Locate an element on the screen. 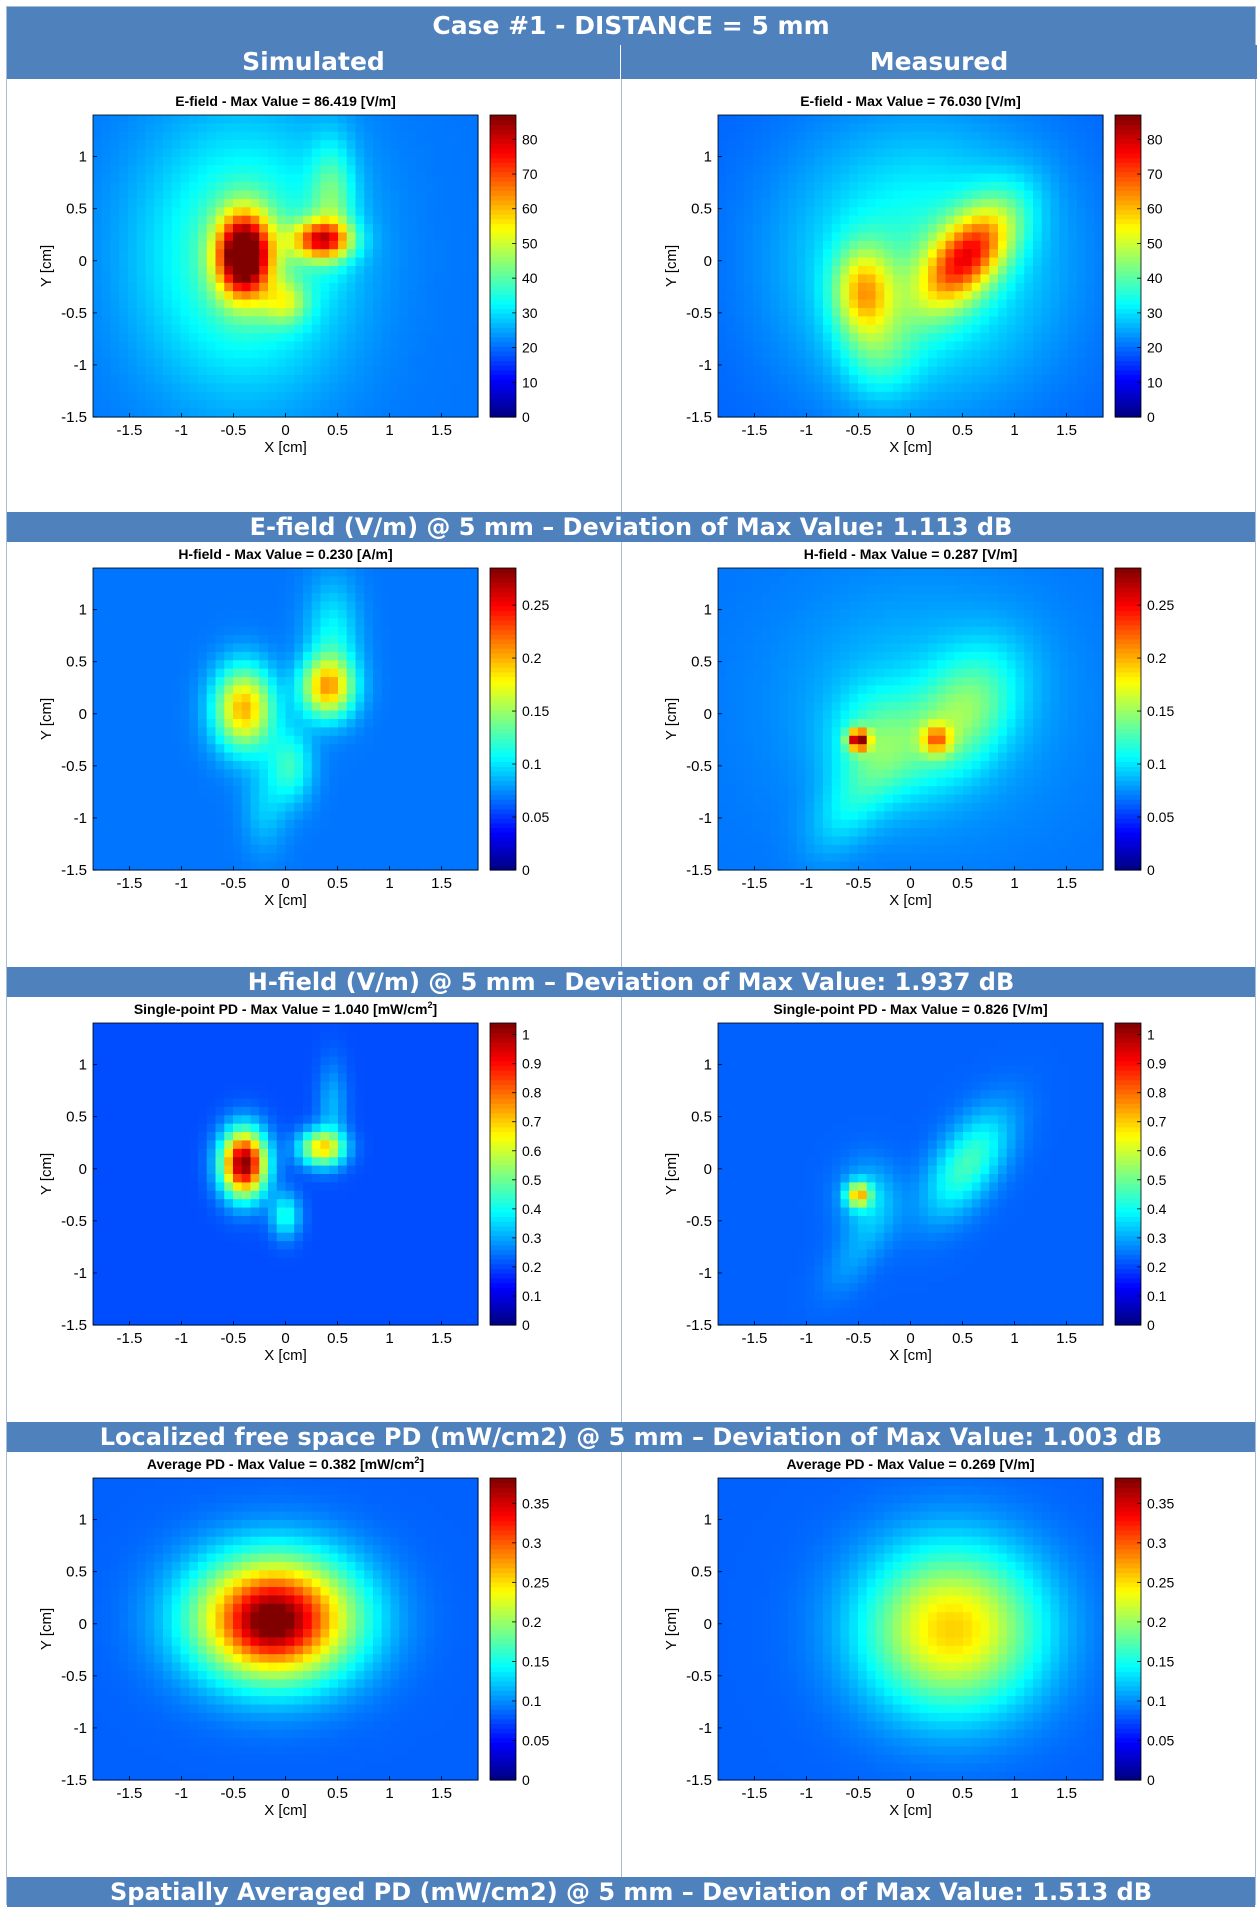 The height and width of the screenshot is (1907, 1260). x-axis-label: X [cm] is located at coordinates (910, 447).